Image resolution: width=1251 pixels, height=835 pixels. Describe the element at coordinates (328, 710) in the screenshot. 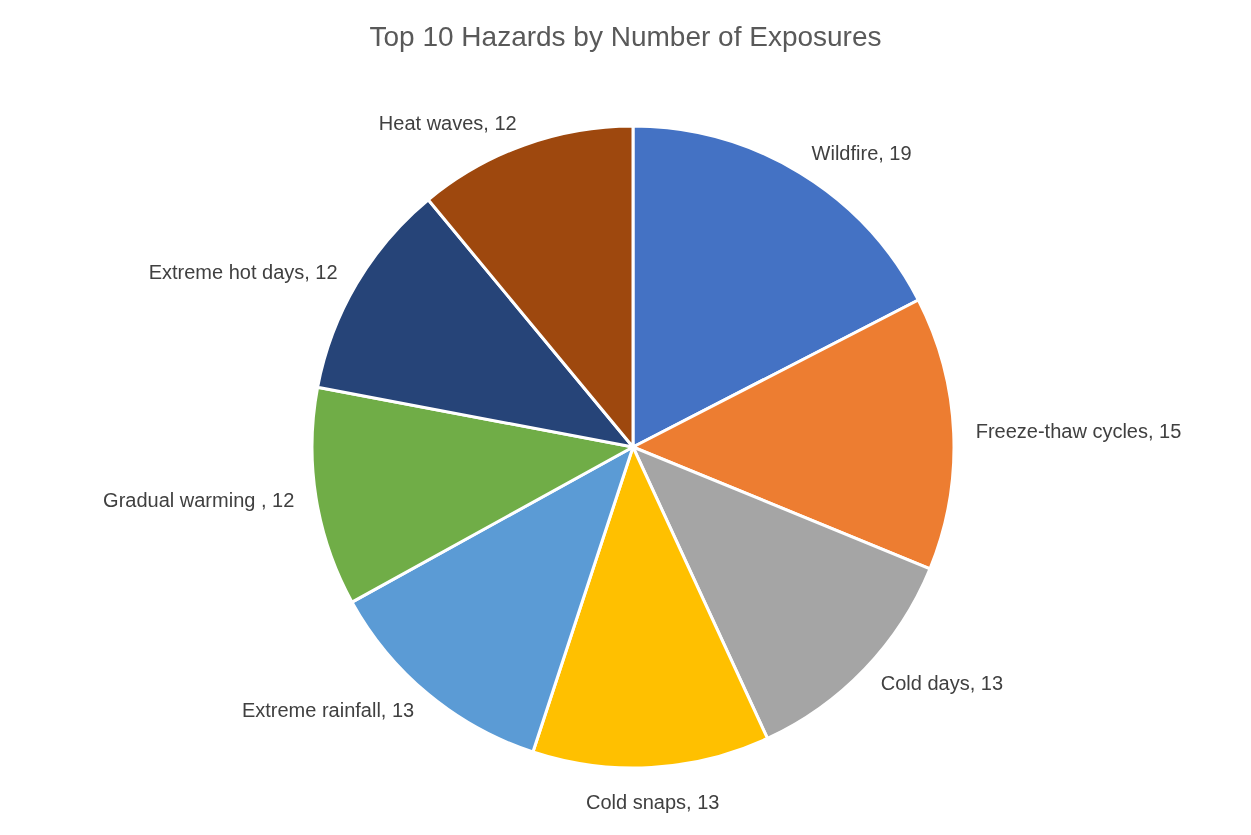

I see `slice-label: Extreme rainfall, 13` at that location.